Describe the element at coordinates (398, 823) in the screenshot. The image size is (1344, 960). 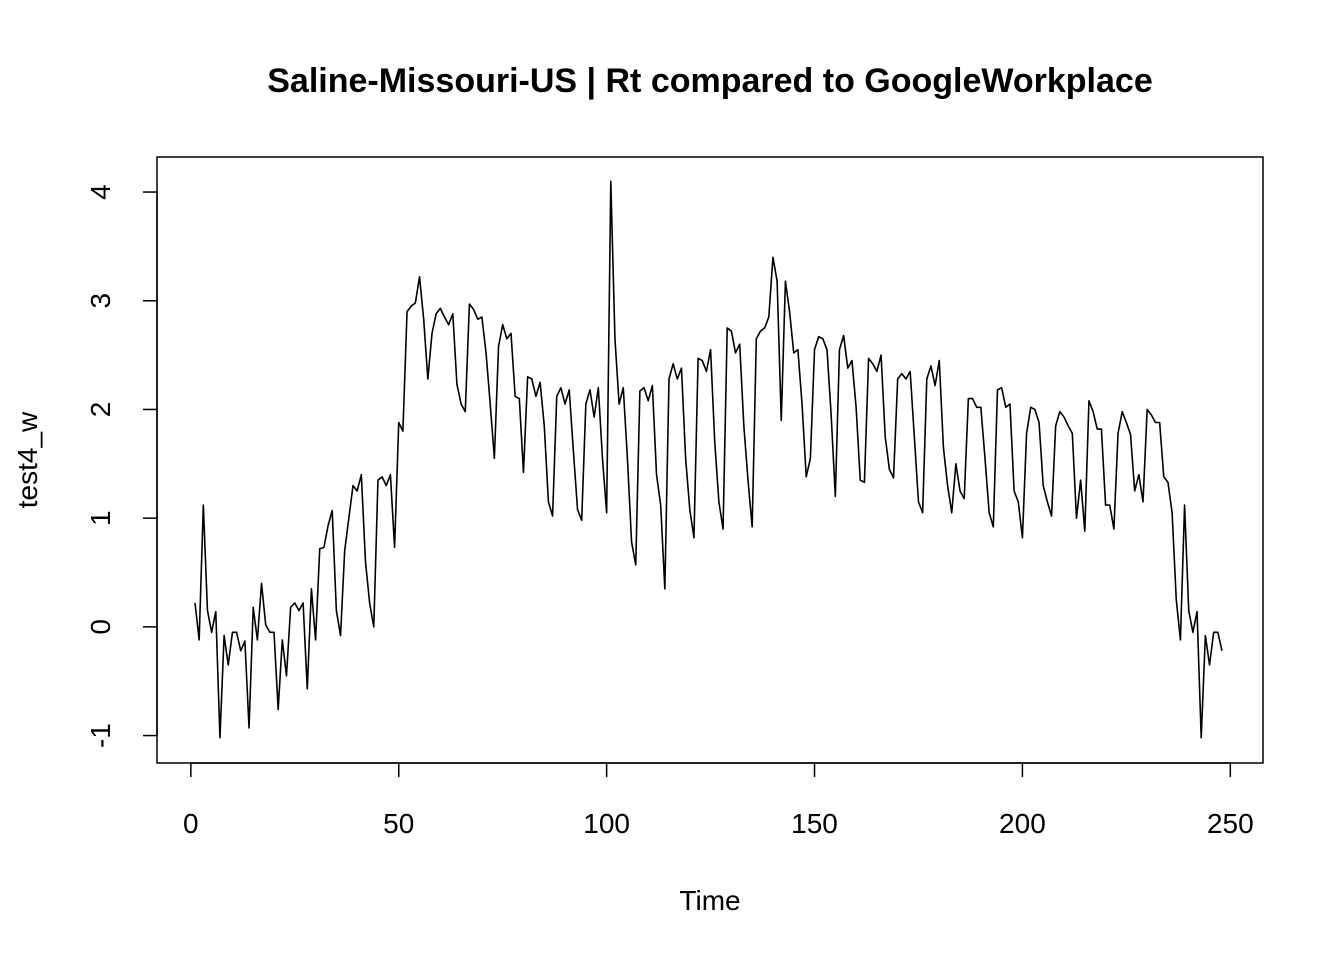
I see `x-tick-label: 50` at that location.